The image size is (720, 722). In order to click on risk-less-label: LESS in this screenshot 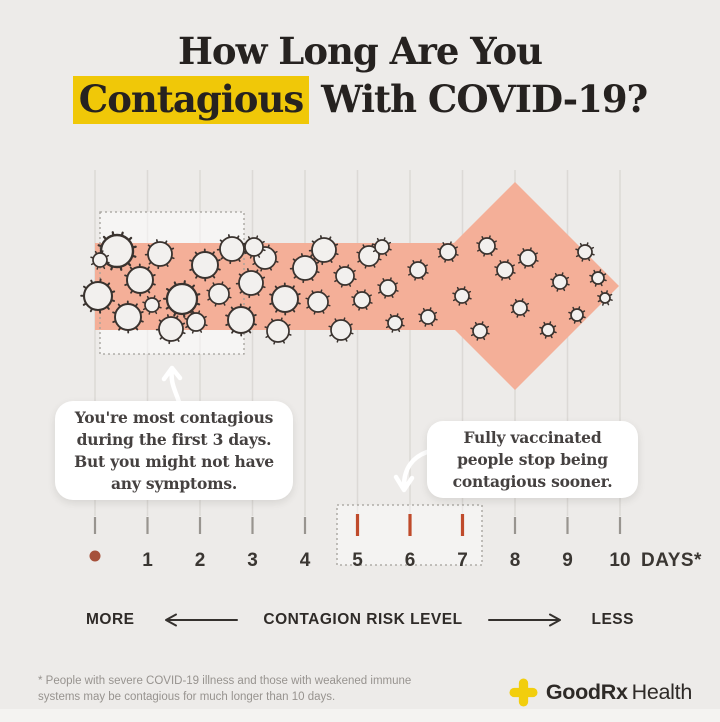, I will do `click(612, 619)`.